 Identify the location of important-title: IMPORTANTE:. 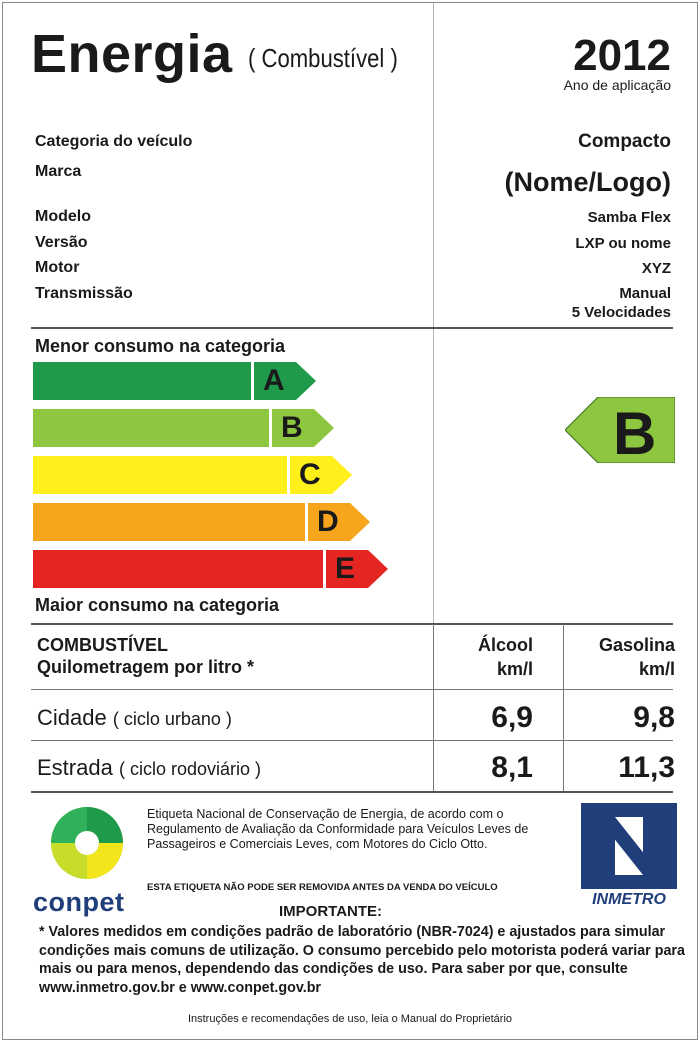
(331, 911).